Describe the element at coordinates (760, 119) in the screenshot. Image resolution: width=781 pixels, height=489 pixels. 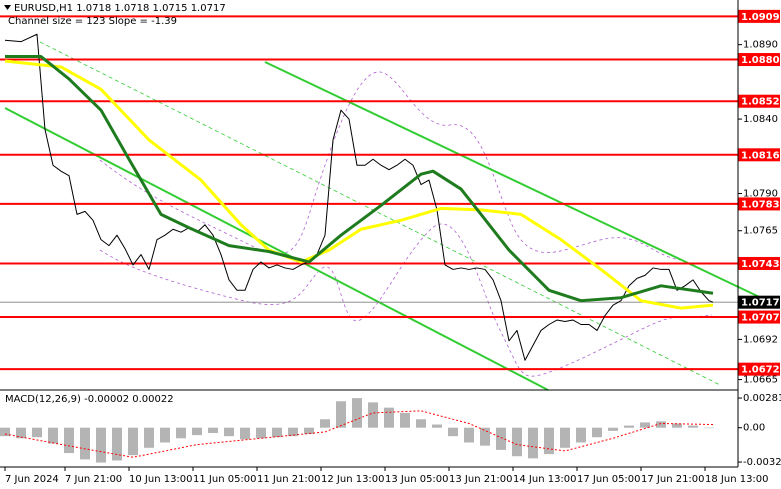
I see `y-tick-label: 1.0840` at that location.